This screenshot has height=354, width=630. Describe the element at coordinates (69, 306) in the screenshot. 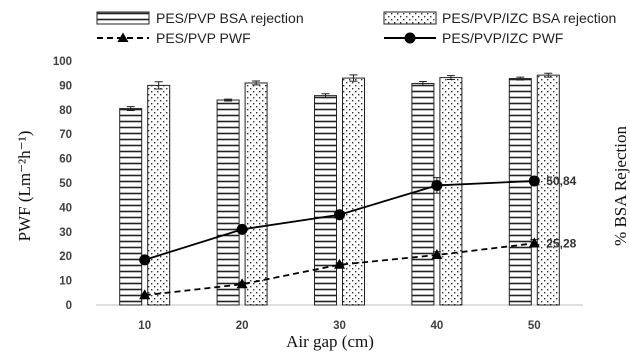

I see `y-tick-label: 0` at that location.